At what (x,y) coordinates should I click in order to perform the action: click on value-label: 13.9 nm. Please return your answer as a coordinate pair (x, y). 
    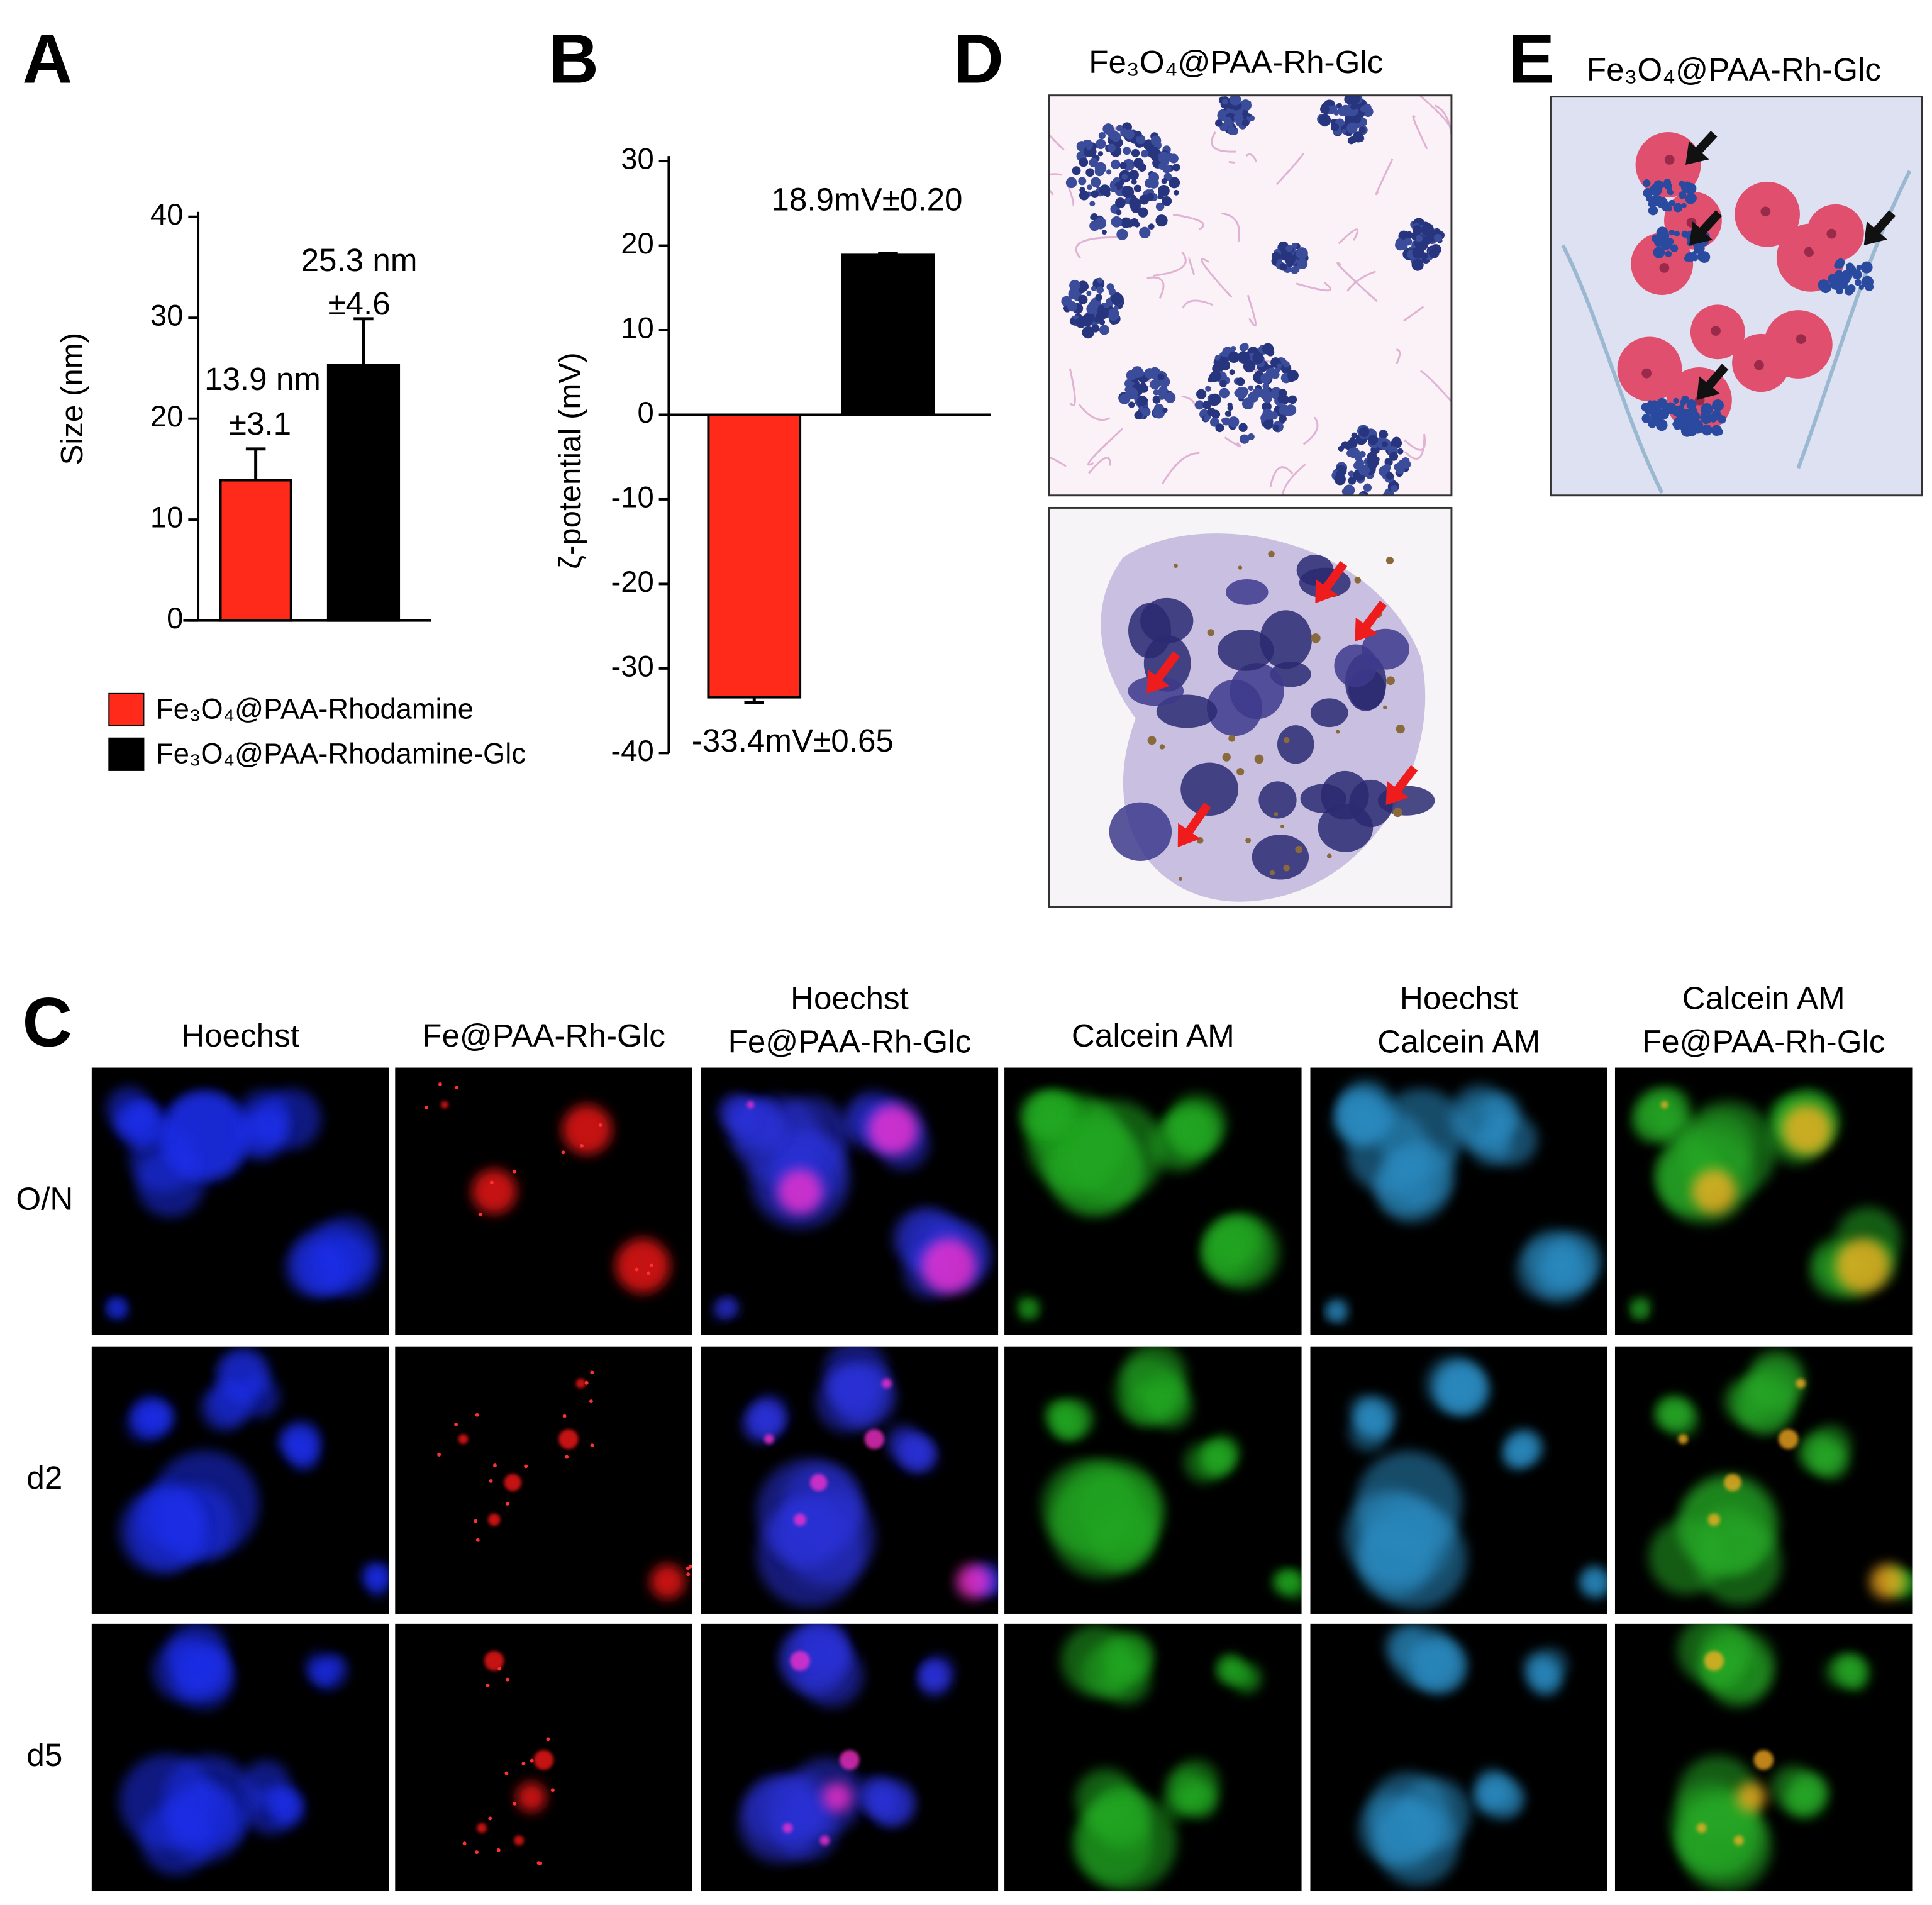
    Looking at the image, I should click on (262, 379).